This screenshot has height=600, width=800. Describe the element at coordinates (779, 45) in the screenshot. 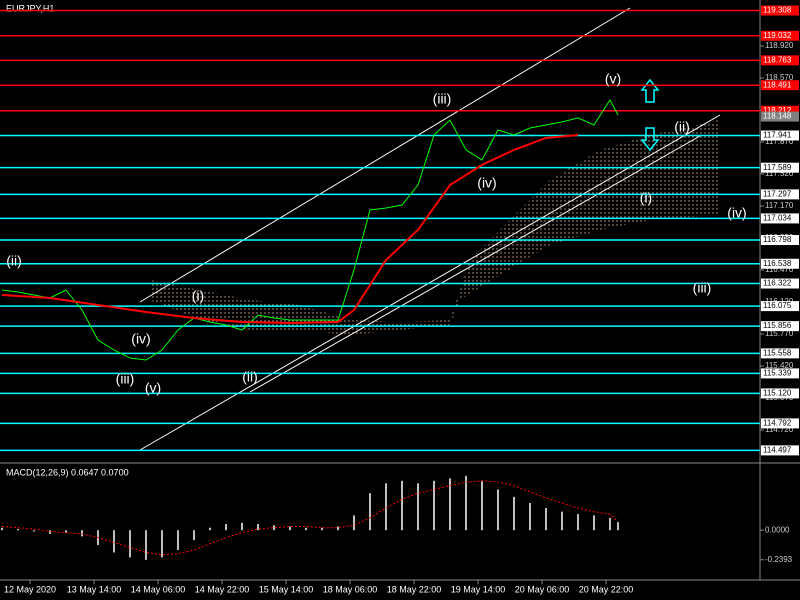

I see `y-tick-label: 118.920` at that location.